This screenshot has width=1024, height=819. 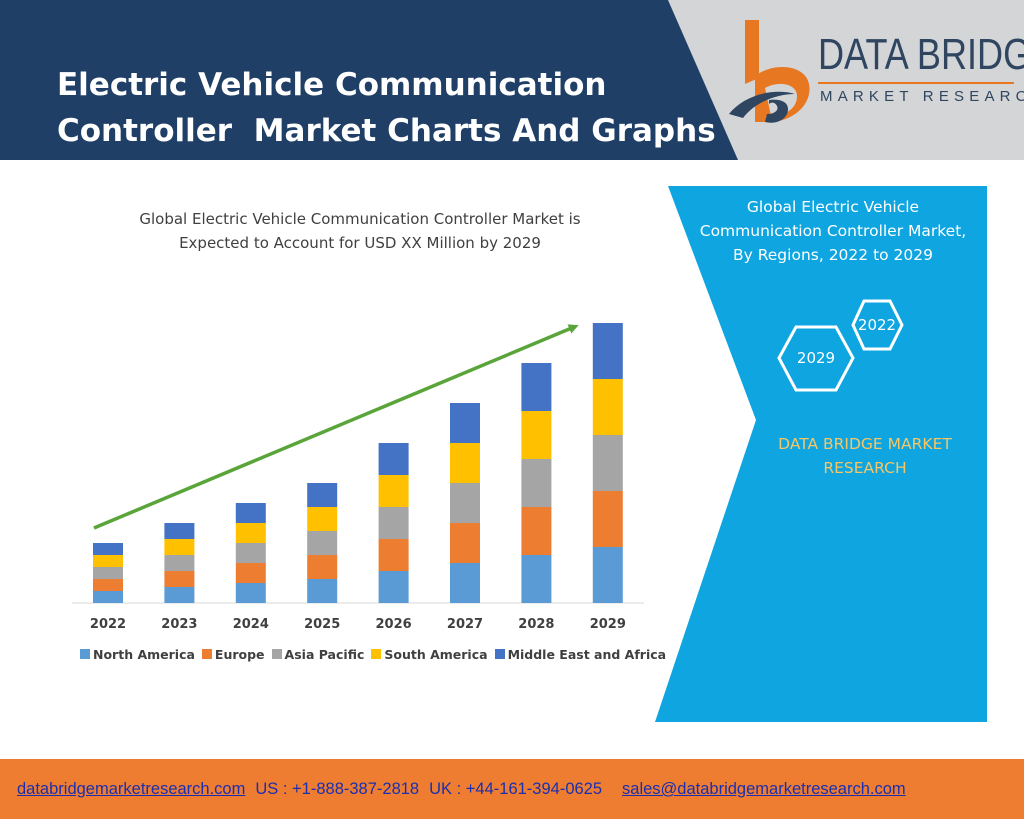 I want to click on bar-segment-2022-north-america, so click(x=108, y=597).